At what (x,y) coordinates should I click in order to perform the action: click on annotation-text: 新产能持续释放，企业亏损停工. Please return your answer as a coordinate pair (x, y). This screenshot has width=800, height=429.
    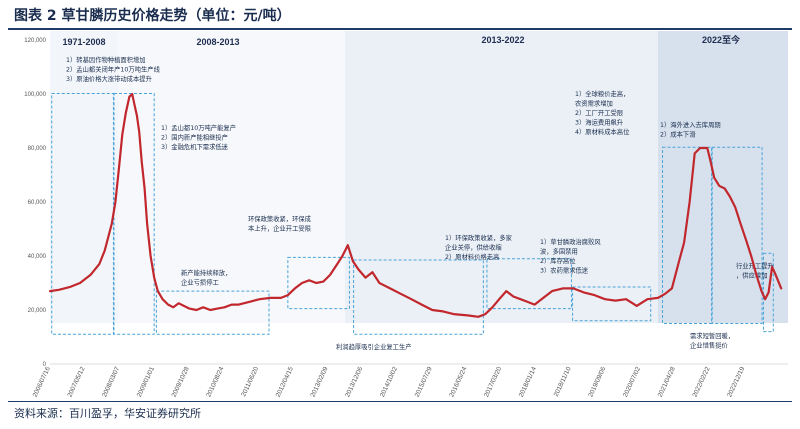
    Looking at the image, I should click on (206, 277).